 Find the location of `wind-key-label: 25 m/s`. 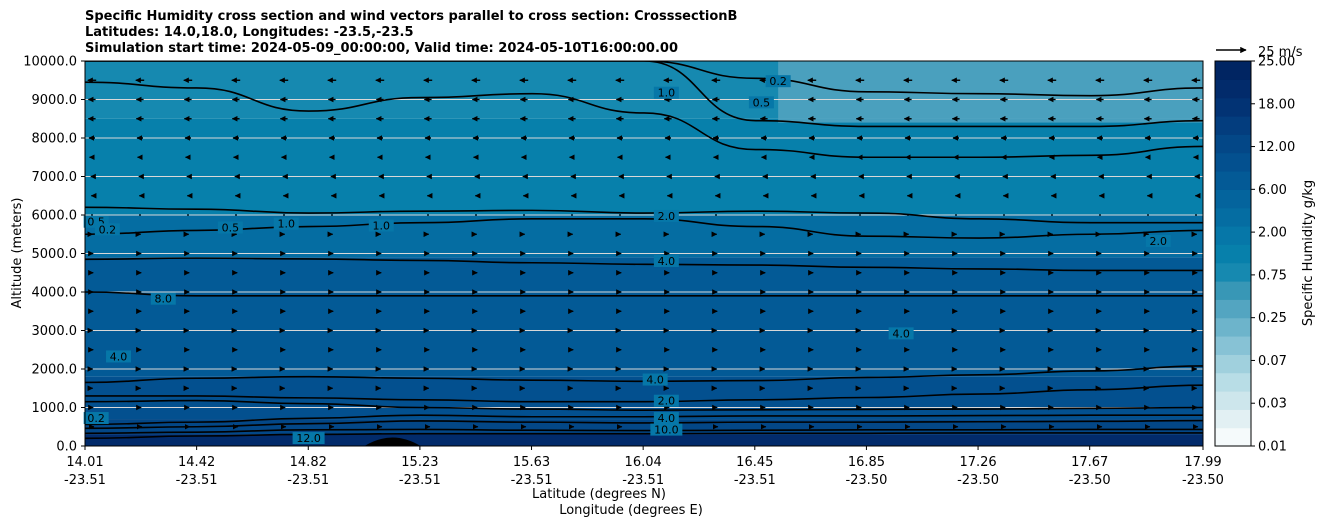

wind-key-label: 25 m/s is located at coordinates (1280, 52).